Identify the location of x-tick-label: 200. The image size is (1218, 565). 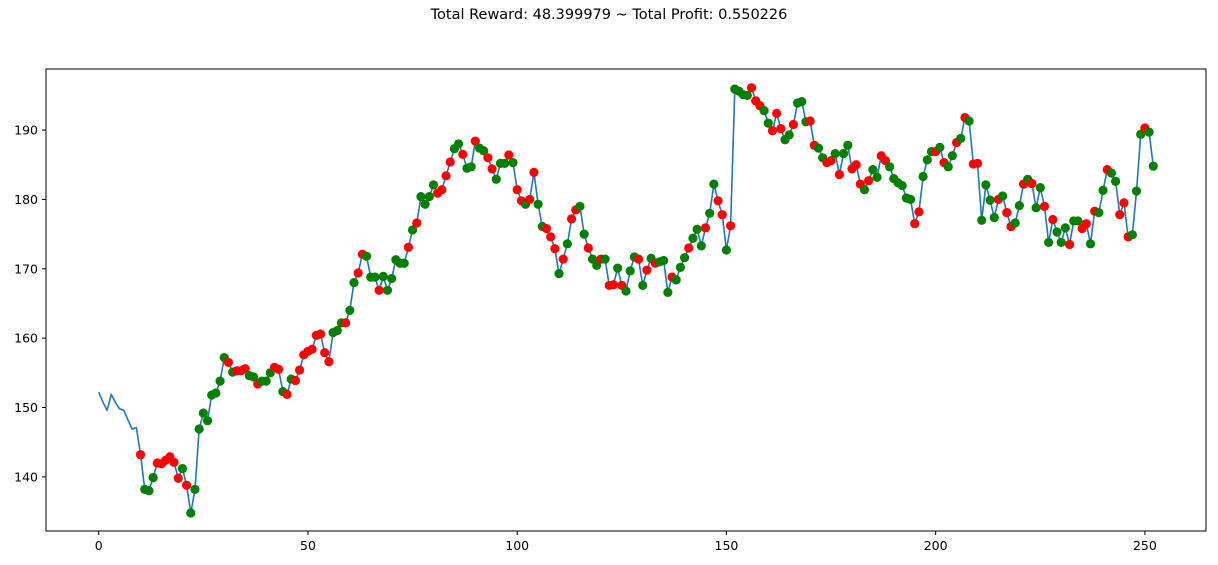
(936, 545).